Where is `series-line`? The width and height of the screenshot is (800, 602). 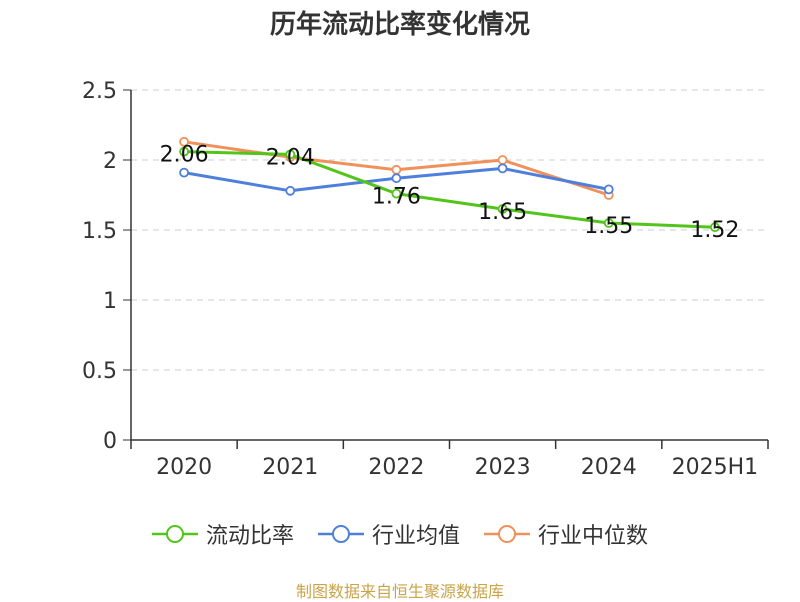
series-line is located at coordinates (449, 189).